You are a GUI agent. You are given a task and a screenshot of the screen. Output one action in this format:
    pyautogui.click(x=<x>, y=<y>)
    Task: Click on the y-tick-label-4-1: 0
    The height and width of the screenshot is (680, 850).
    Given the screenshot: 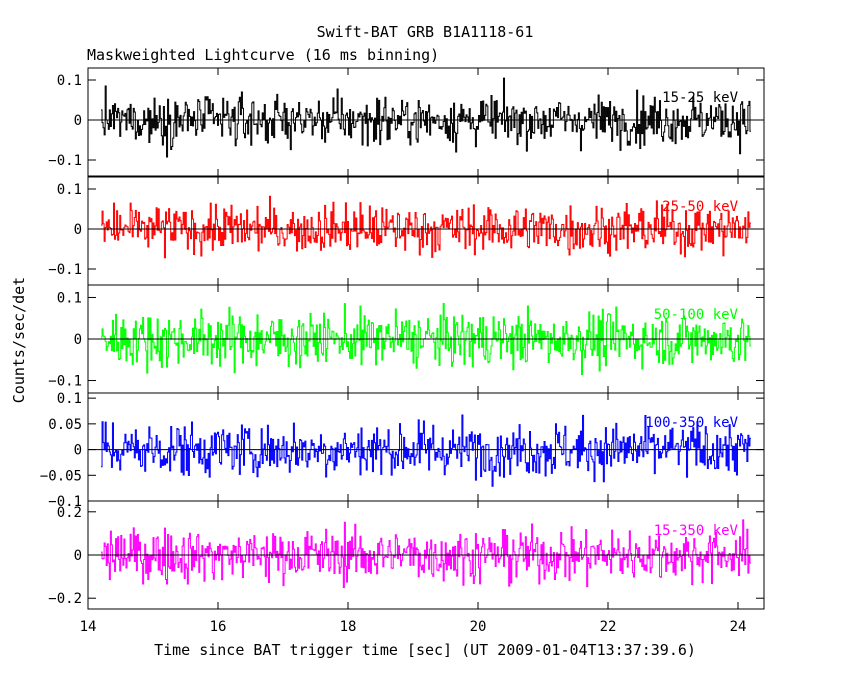 What is the action you would take?
    pyautogui.click(x=78, y=556)
    